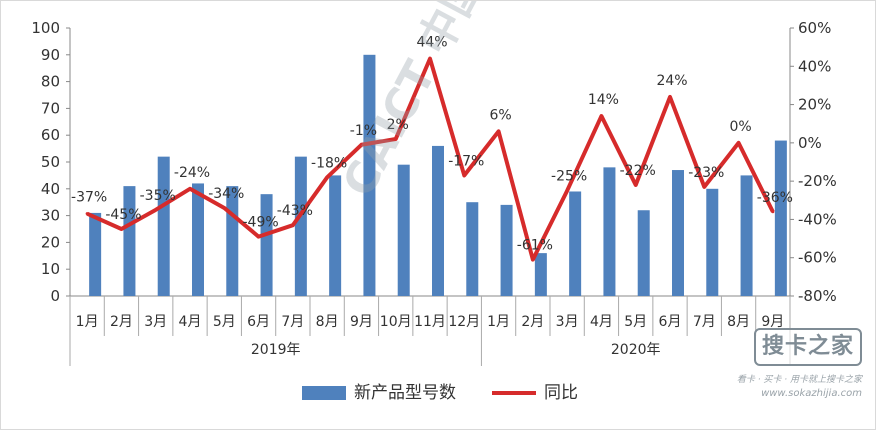  I want to click on y-left-tick-label: 70, so click(50, 108).